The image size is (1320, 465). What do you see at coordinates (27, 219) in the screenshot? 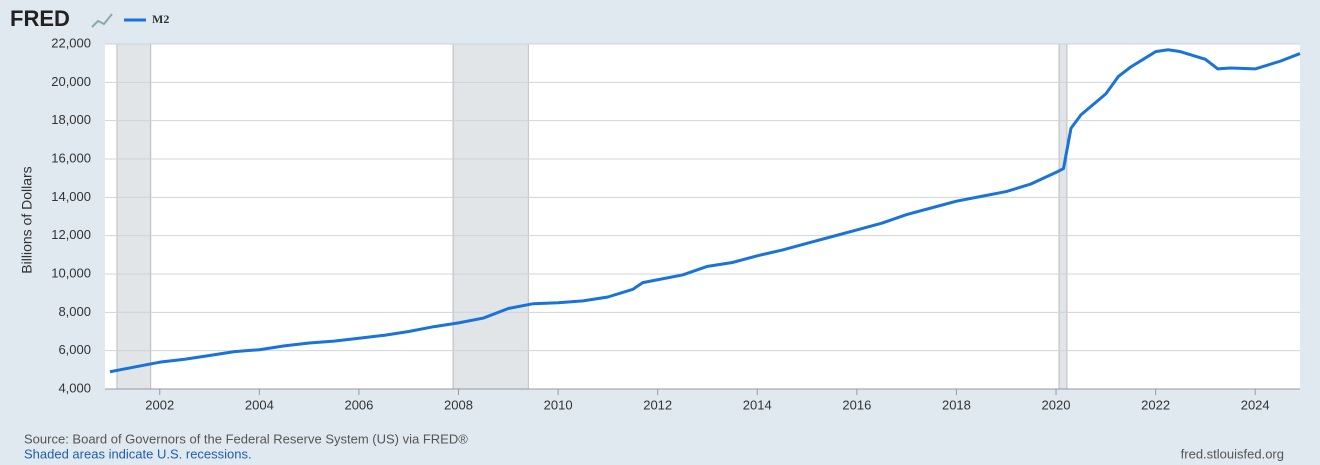
I see `y-axis-label: Billions of Dollars` at bounding box center [27, 219].